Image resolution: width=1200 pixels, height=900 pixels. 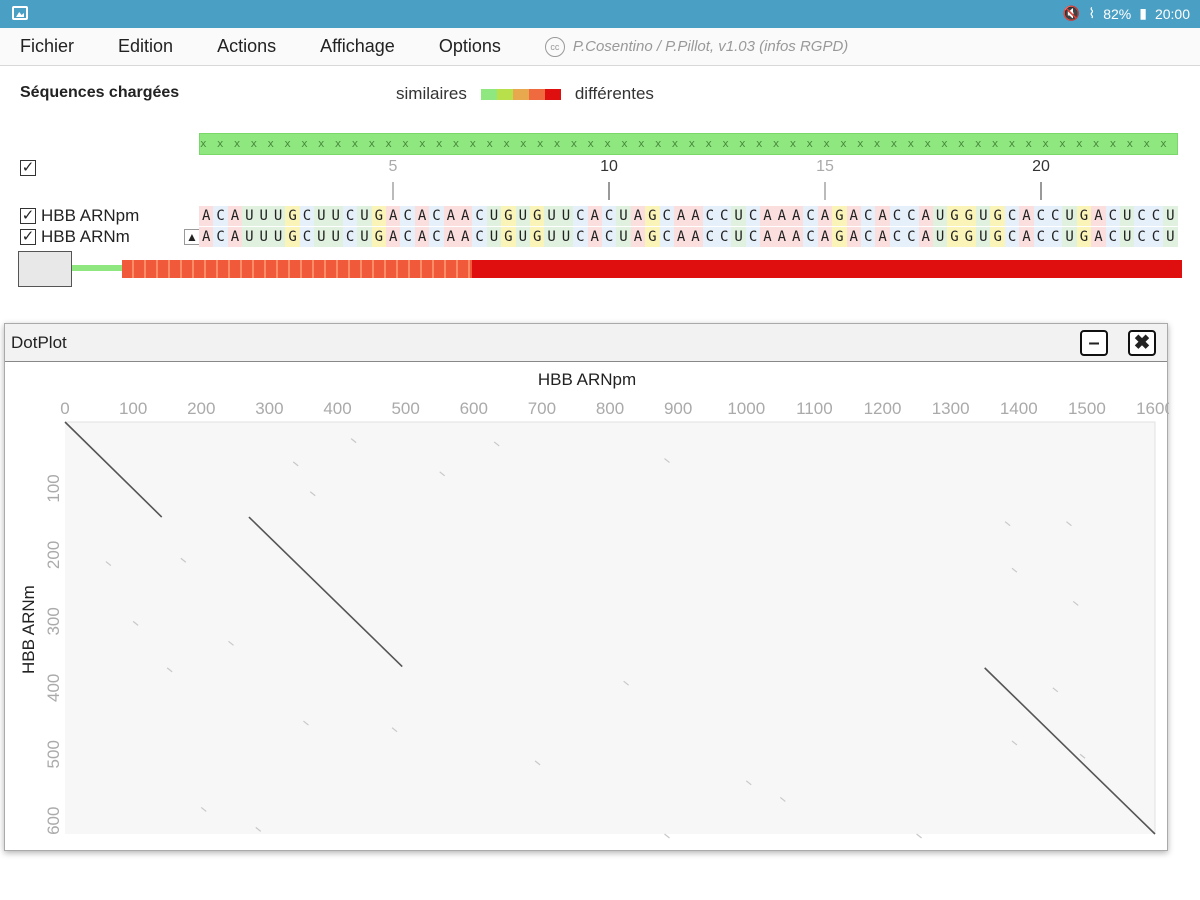 What do you see at coordinates (20, 13) in the screenshot?
I see `gallery-icon` at bounding box center [20, 13].